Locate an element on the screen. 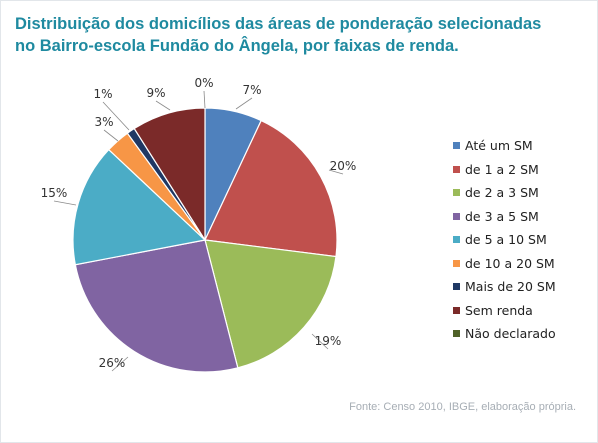  legend-label: de 5 a 10 SM is located at coordinates (506, 240).